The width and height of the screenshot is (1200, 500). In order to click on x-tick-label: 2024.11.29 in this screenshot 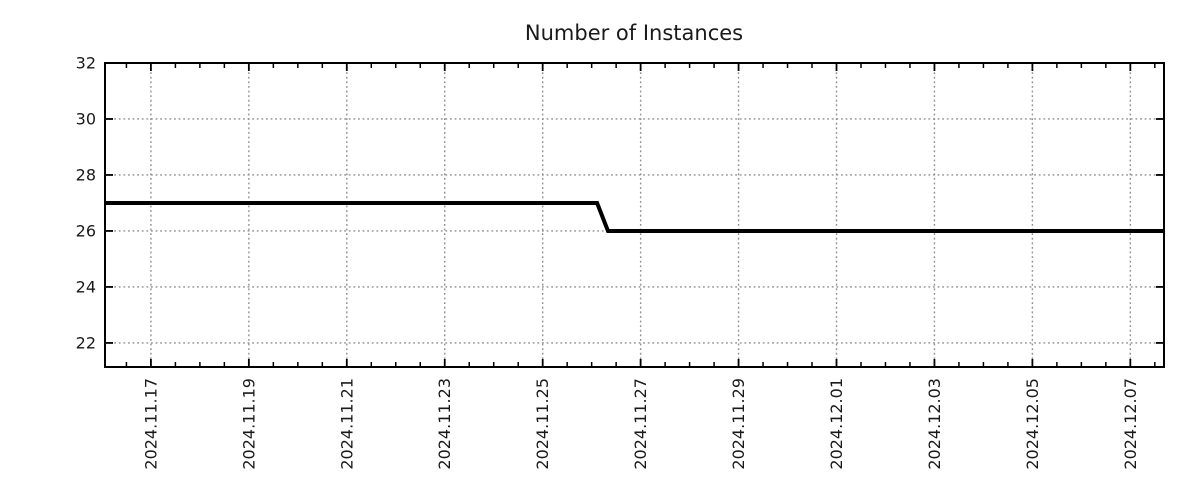, I will do `click(738, 424)`.